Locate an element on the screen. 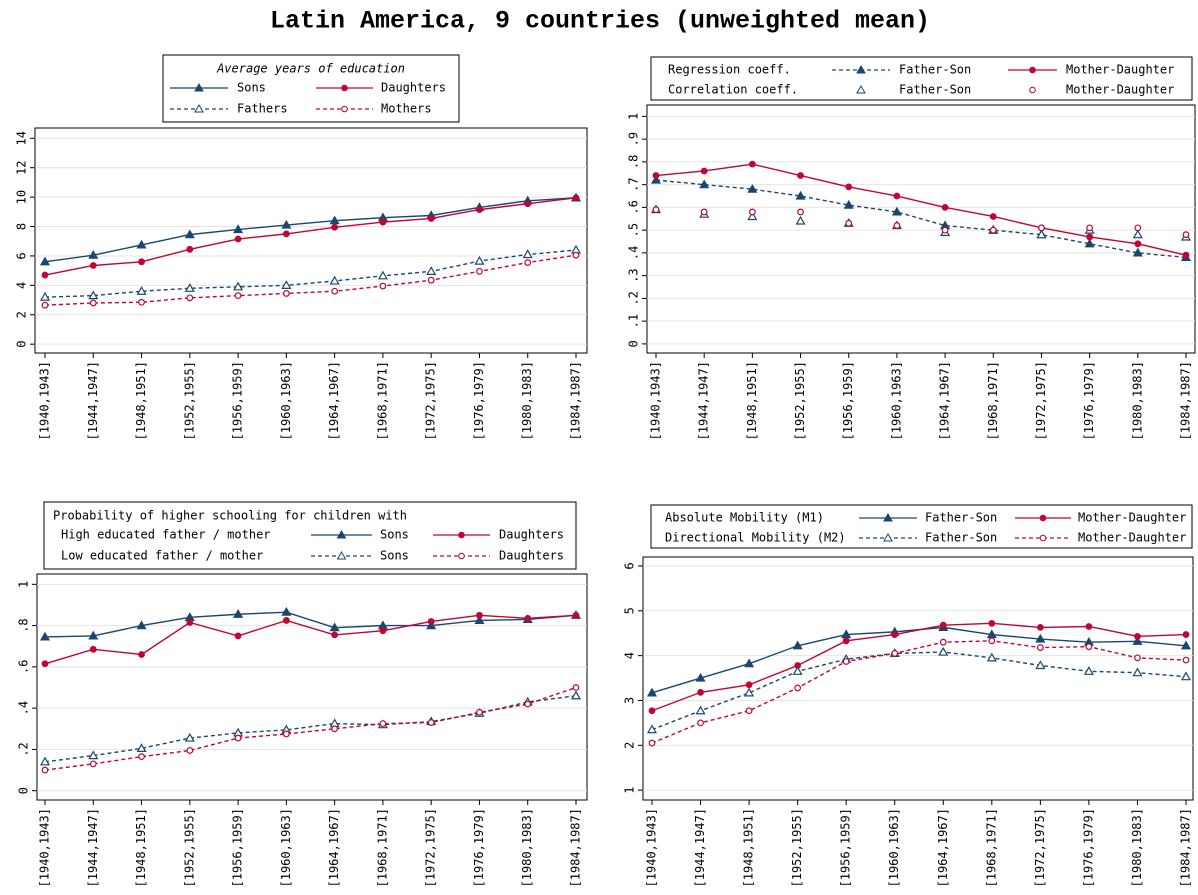 This screenshot has width=1198, height=895. legend-label: Father-Son is located at coordinates (961, 518).